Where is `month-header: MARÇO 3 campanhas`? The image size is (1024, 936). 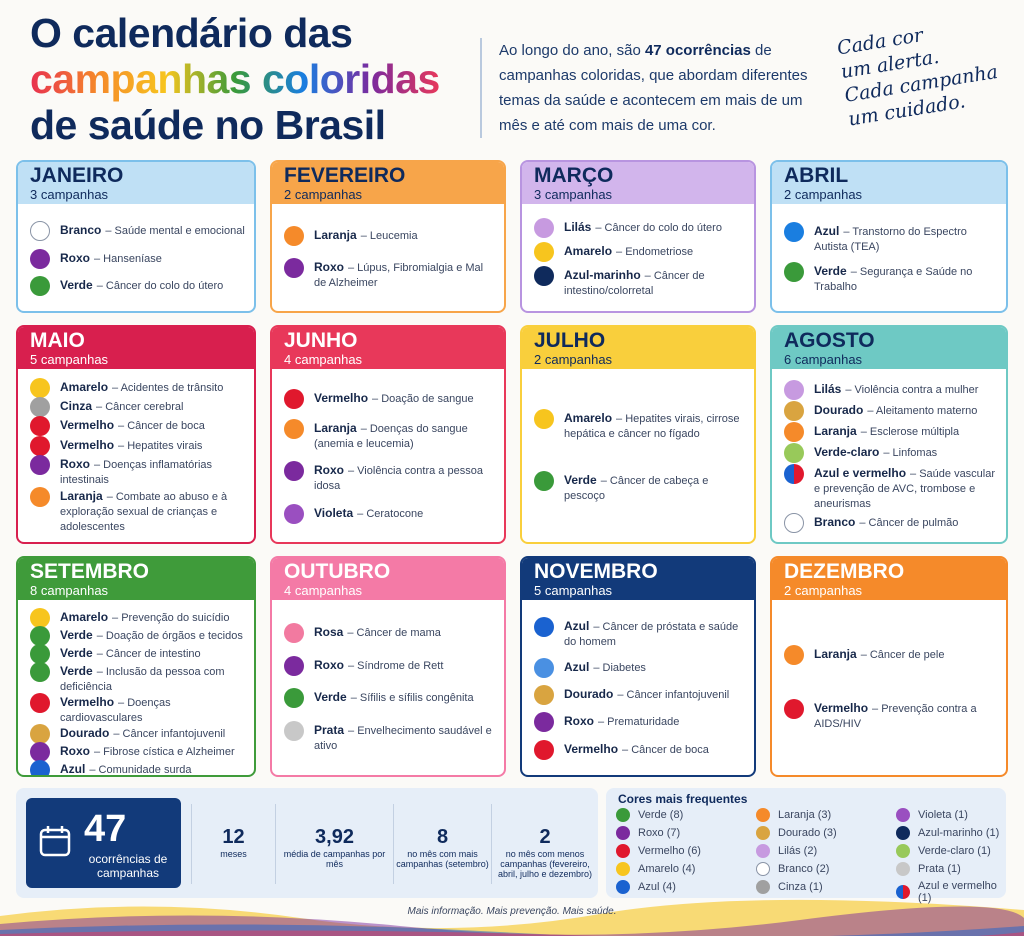
month-header: MARÇO 3 campanhas is located at coordinates (638, 183).